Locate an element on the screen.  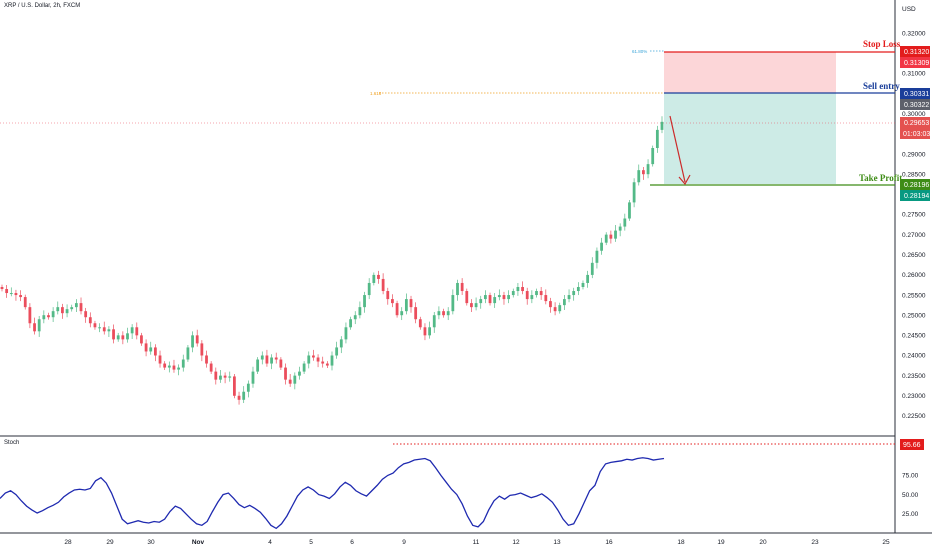
stop-loss-tag-2-text: 0.31309 is located at coordinates (916, 63).